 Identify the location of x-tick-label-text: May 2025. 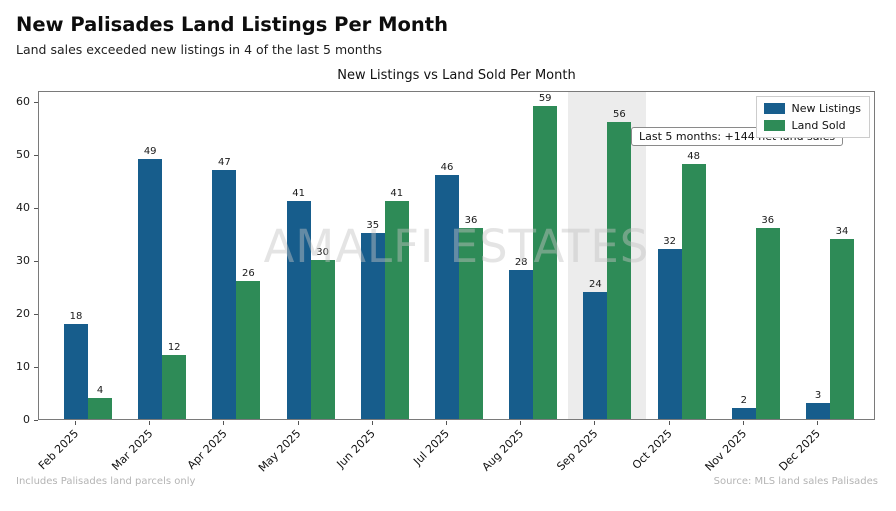
(280, 451).